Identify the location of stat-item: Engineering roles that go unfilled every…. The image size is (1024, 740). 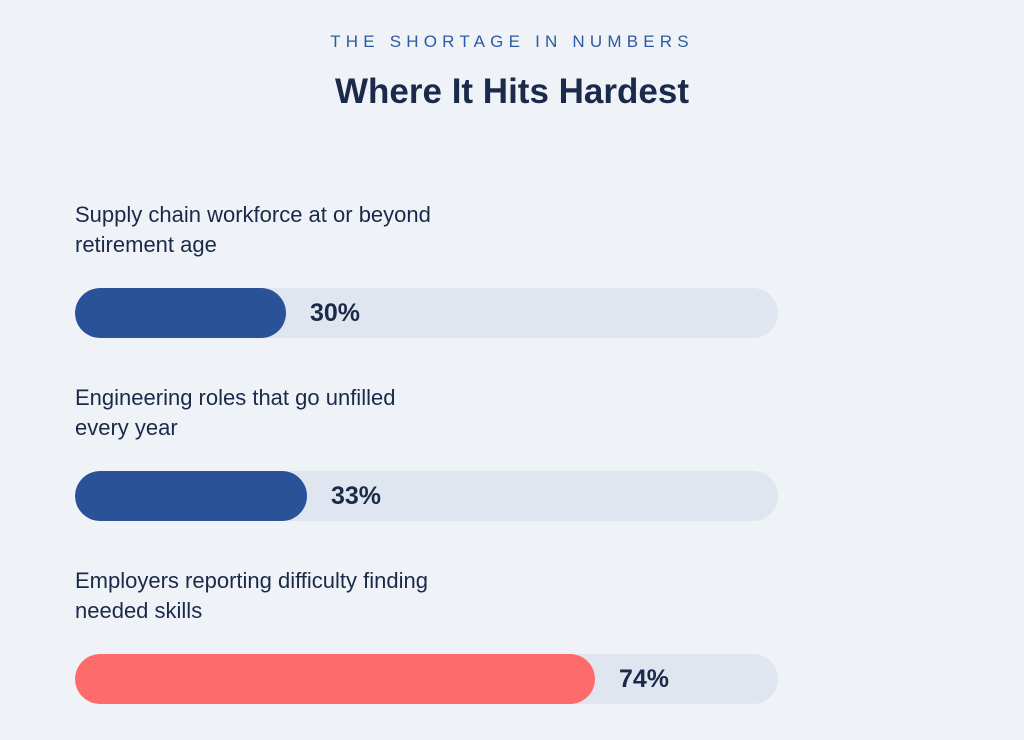
(426, 452).